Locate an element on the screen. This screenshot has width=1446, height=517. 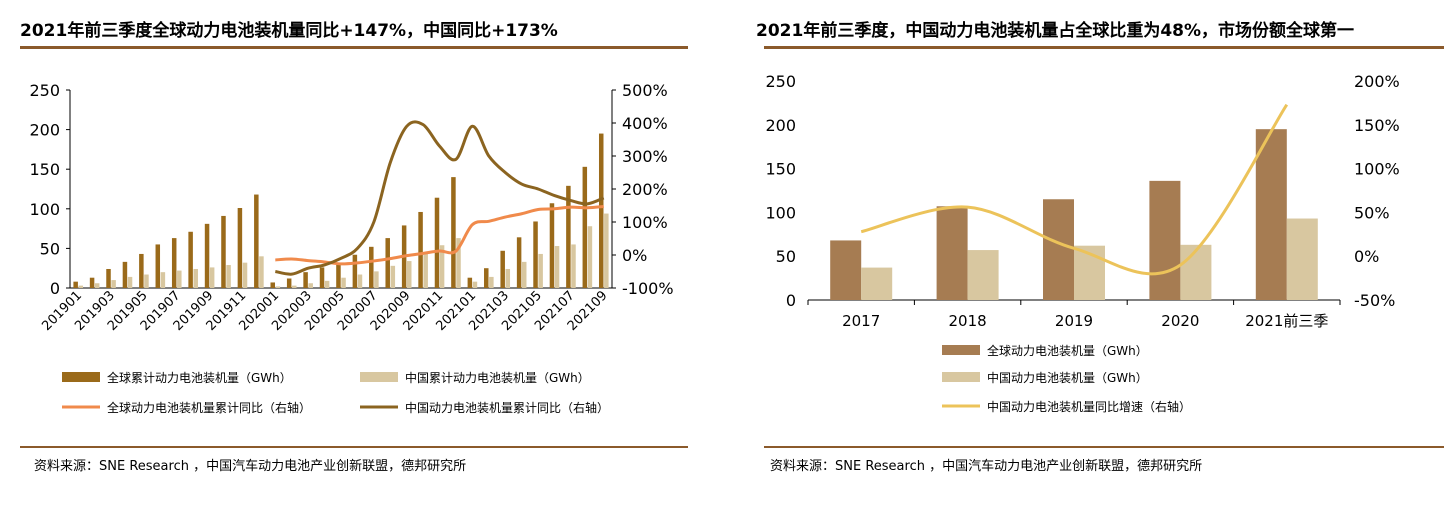
legend-label: 全球动力电池装机量（GWh） is located at coordinates (1067, 350).